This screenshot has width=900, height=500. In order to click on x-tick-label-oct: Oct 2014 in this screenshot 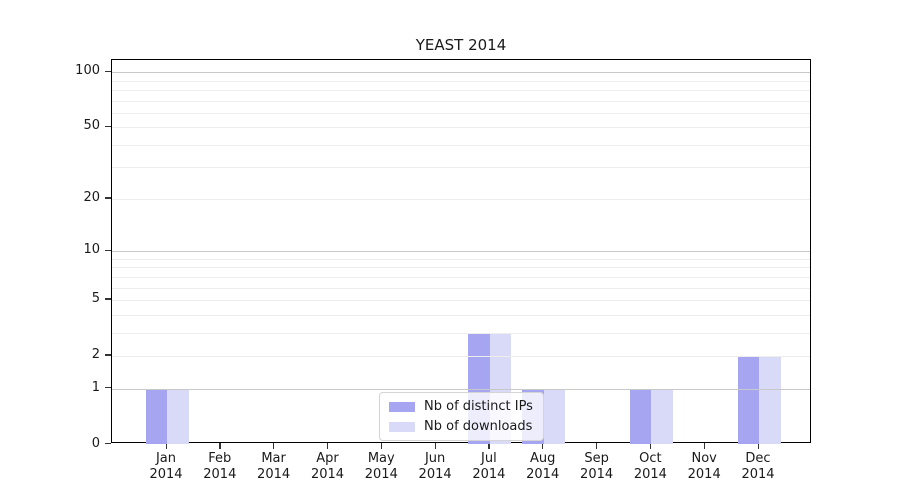, I will do `click(650, 466)`.